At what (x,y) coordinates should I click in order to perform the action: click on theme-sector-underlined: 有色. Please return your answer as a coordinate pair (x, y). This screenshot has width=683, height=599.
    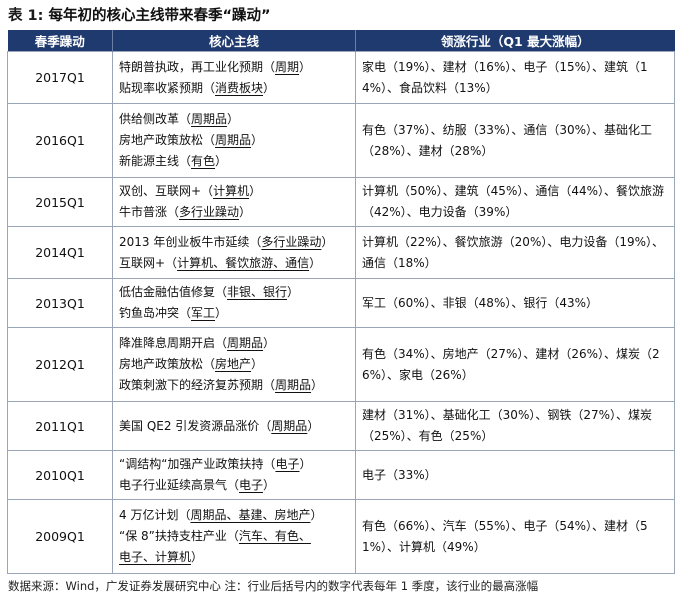
    Looking at the image, I should click on (203, 161).